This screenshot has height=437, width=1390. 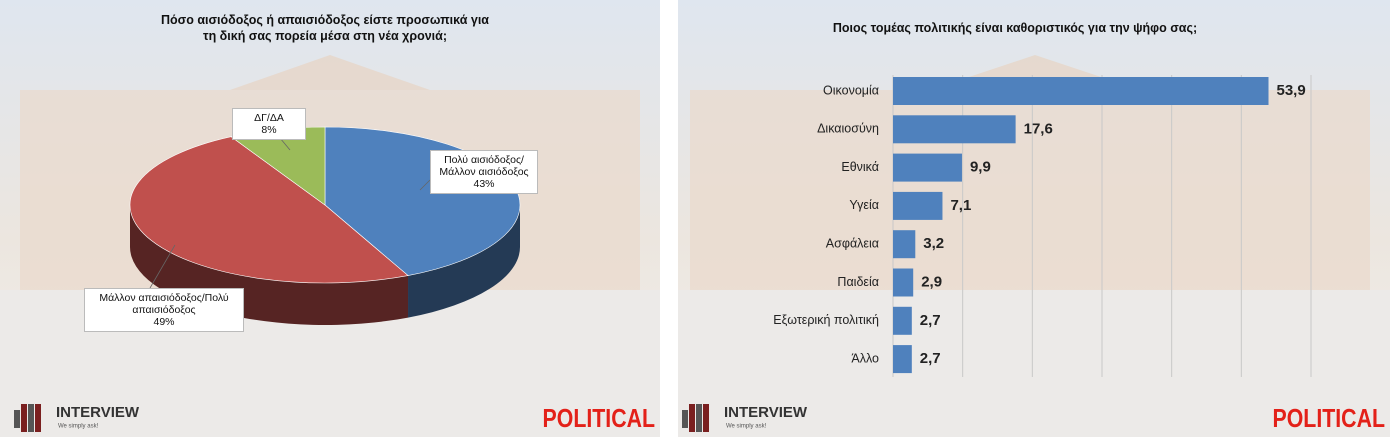 What do you see at coordinates (933, 243) in the screenshot?
I see `value-label: 3,2` at bounding box center [933, 243].